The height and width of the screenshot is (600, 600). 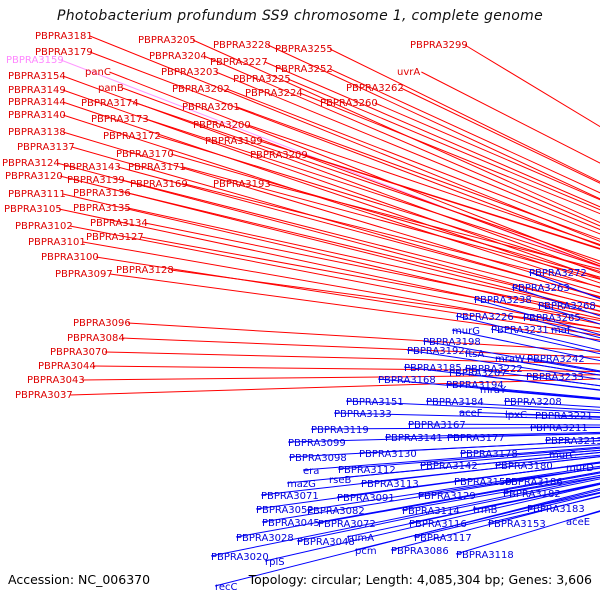 I want to click on gene-label-inner: PBPRA3151, so click(x=375, y=402).